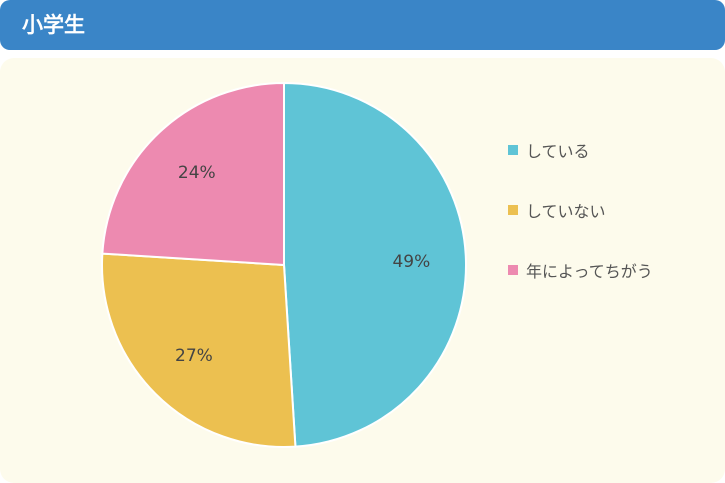 This screenshot has height=483, width=725. Describe the element at coordinates (411, 262) in the screenshot. I see `slice-value-label: 49%` at that location.